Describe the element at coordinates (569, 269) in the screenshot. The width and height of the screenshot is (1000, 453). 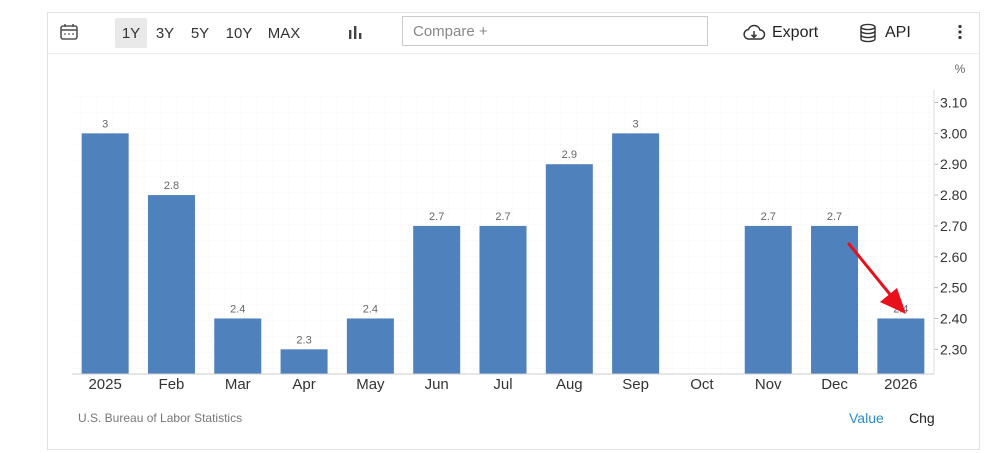
I see `bar-aug` at that location.